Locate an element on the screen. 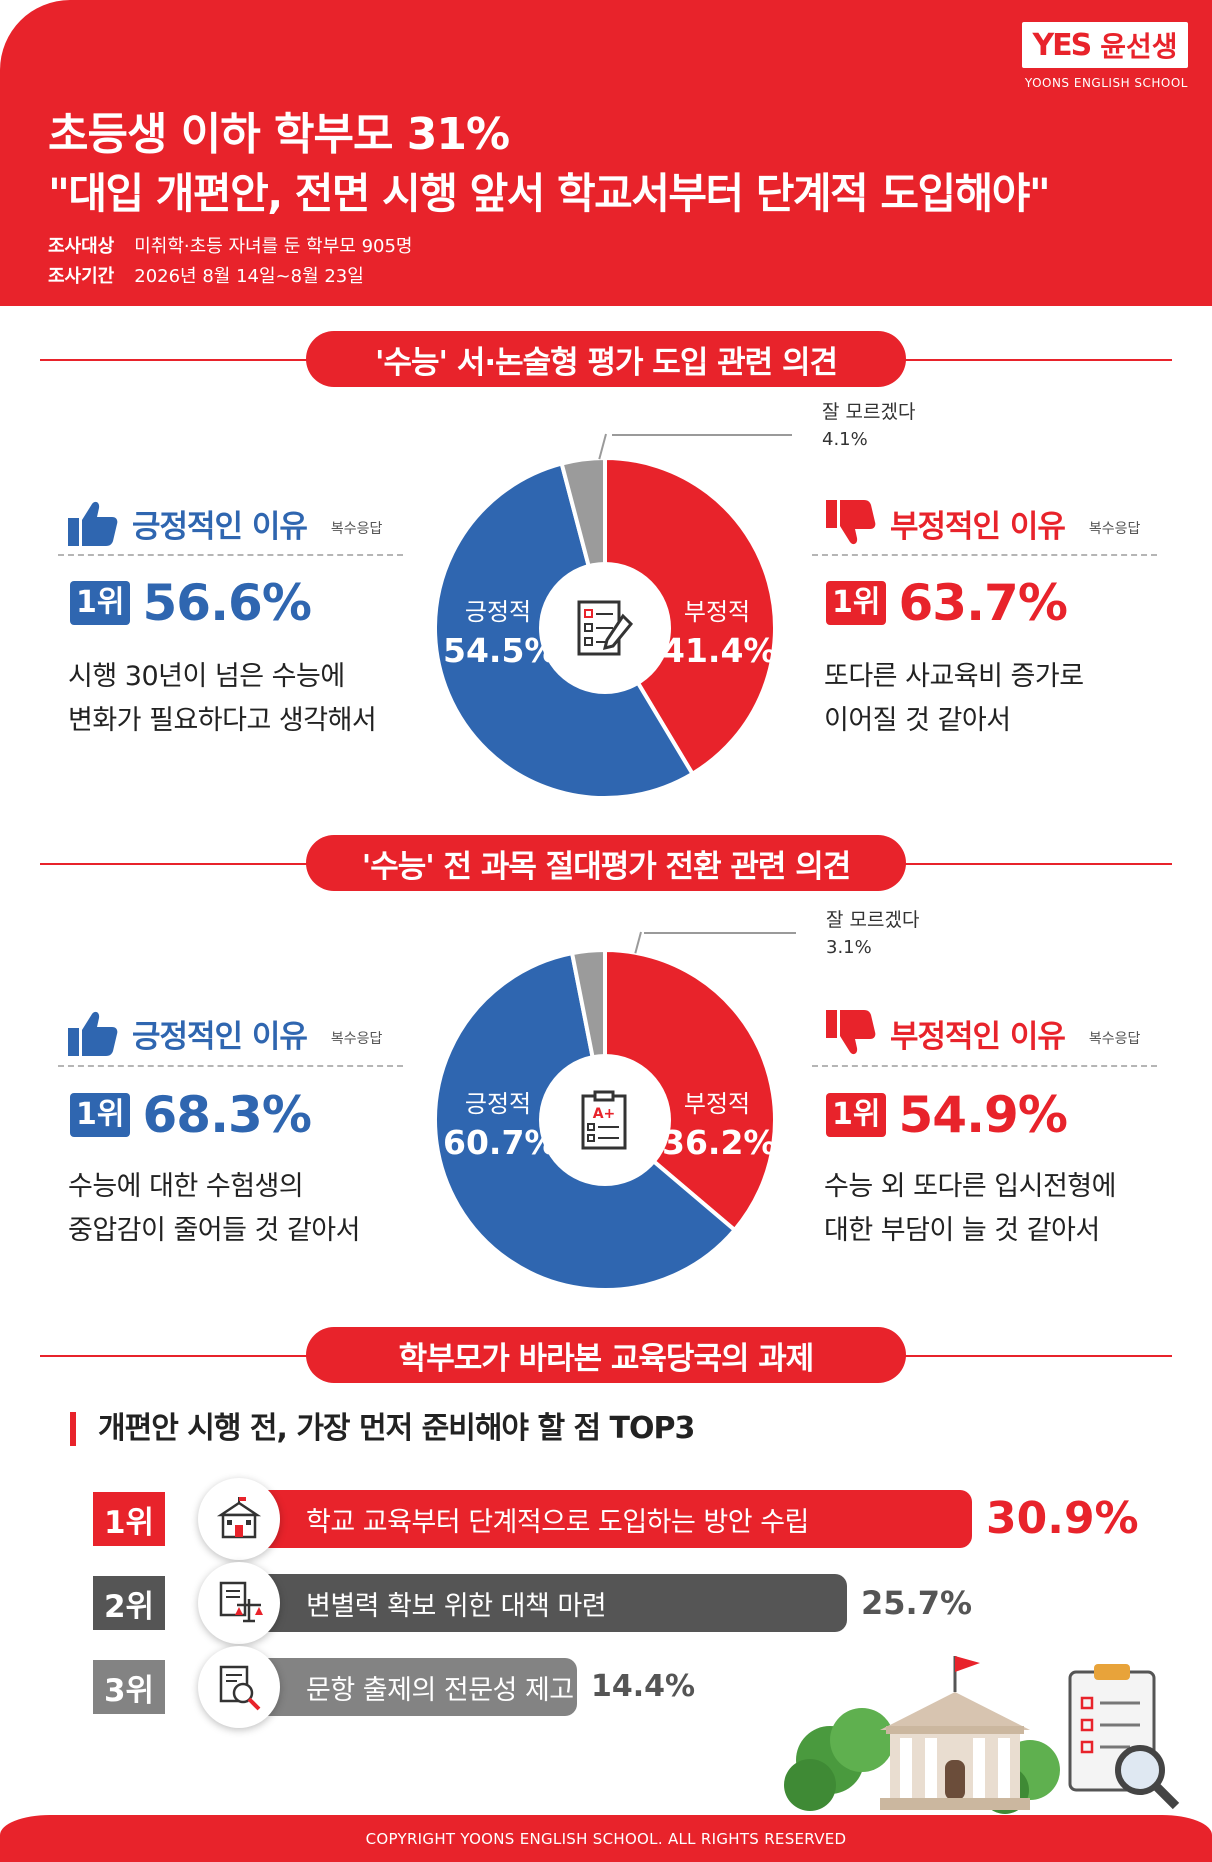  section2-negative-reason: 수능 외 또다른 입시전형에 대한 부담이 늘 것 같아서 is located at coordinates (970, 1209).